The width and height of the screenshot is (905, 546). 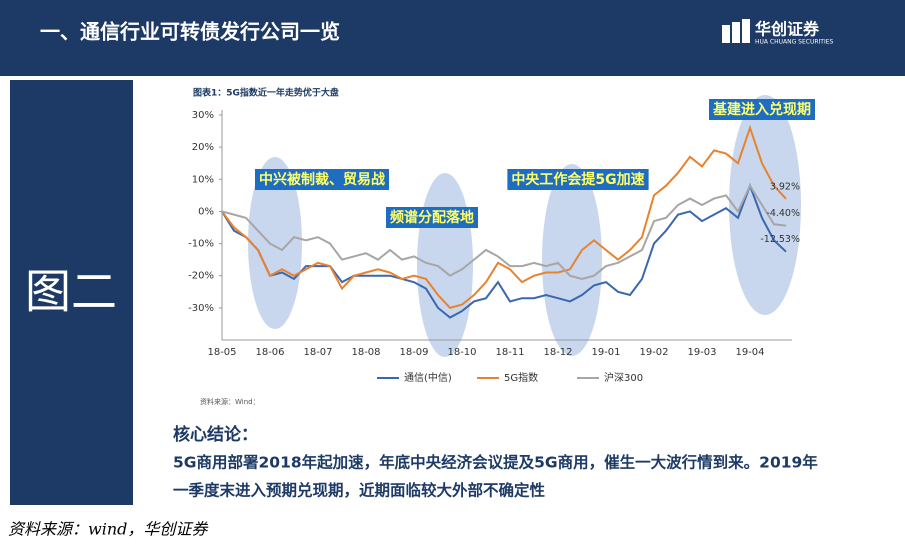 What do you see at coordinates (317, 352) in the screenshot?
I see `x-tick-label: 18-07` at bounding box center [317, 352].